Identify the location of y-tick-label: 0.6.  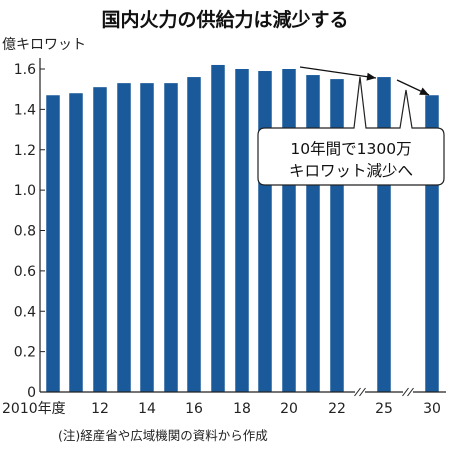
(25, 272).